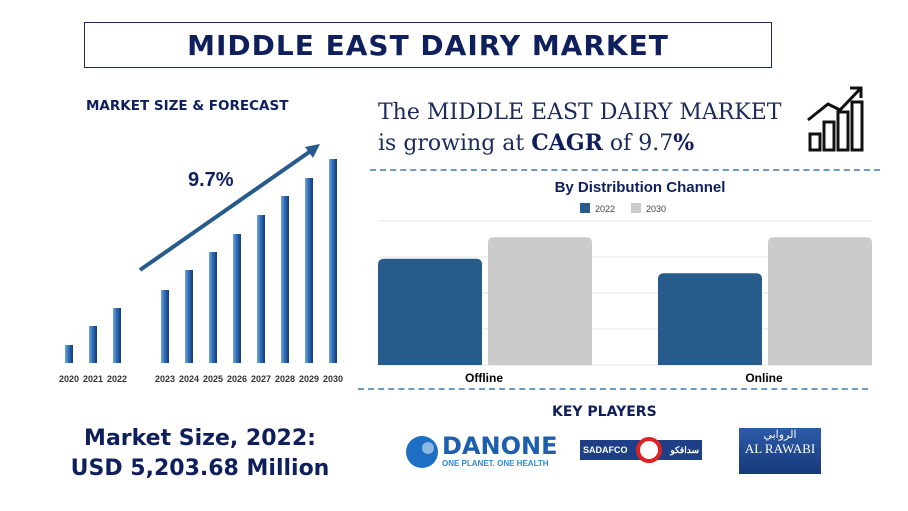  Describe the element at coordinates (640, 187) in the screenshot. I see `chart-title: By Distribution Channel` at that location.